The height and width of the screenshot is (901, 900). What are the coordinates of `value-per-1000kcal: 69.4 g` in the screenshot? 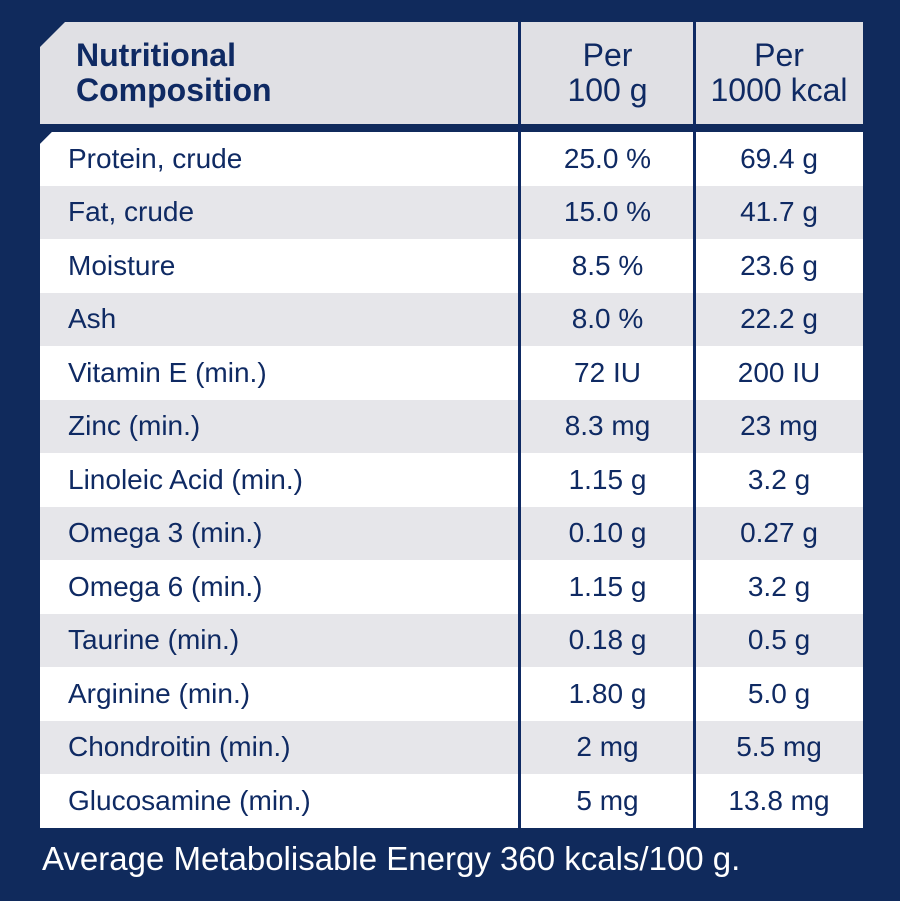 It's located at (779, 158).